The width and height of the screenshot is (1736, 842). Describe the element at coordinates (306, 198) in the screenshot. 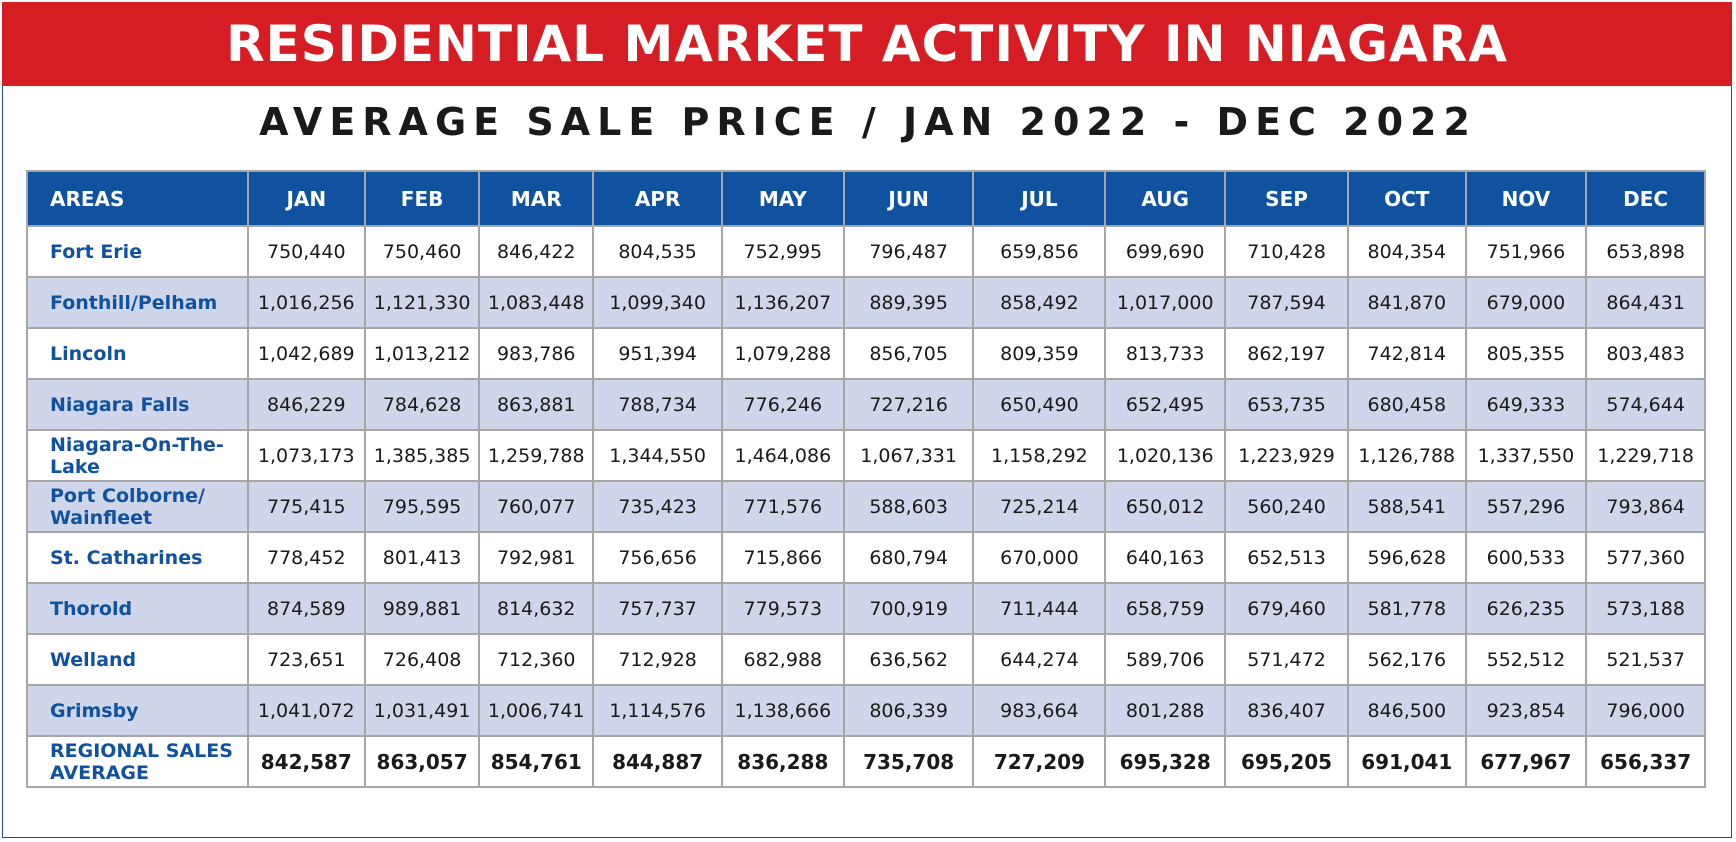

I see `column-header-jan: JAN` at that location.